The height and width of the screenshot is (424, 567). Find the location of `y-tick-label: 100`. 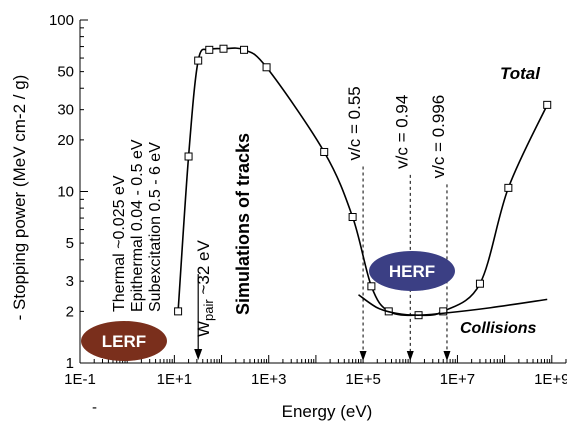

y-tick-label: 100 is located at coordinates (61, 20).